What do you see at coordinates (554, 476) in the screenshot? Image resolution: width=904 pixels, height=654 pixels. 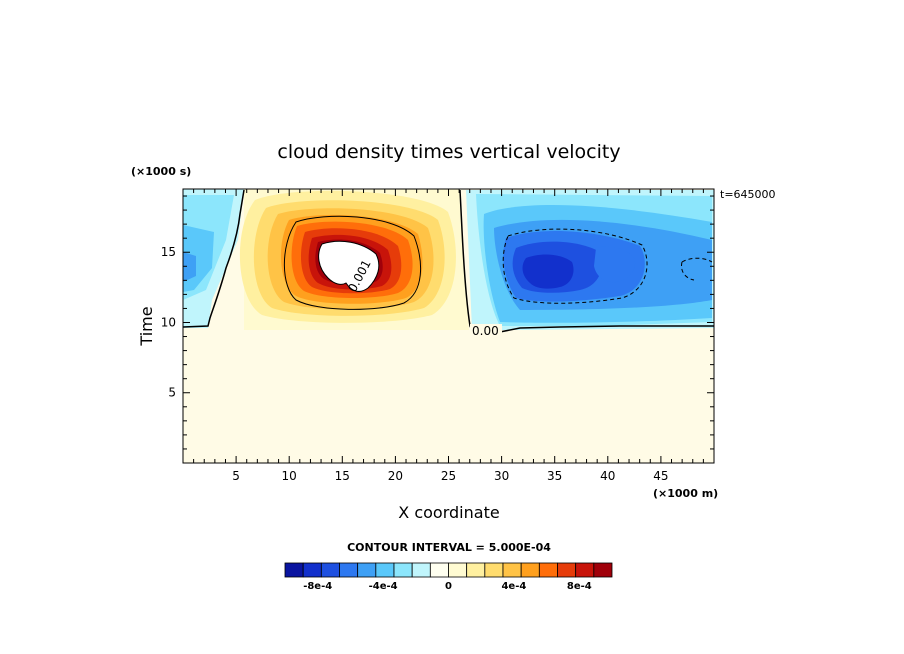 I see `x-tick-label: 35` at bounding box center [554, 476].